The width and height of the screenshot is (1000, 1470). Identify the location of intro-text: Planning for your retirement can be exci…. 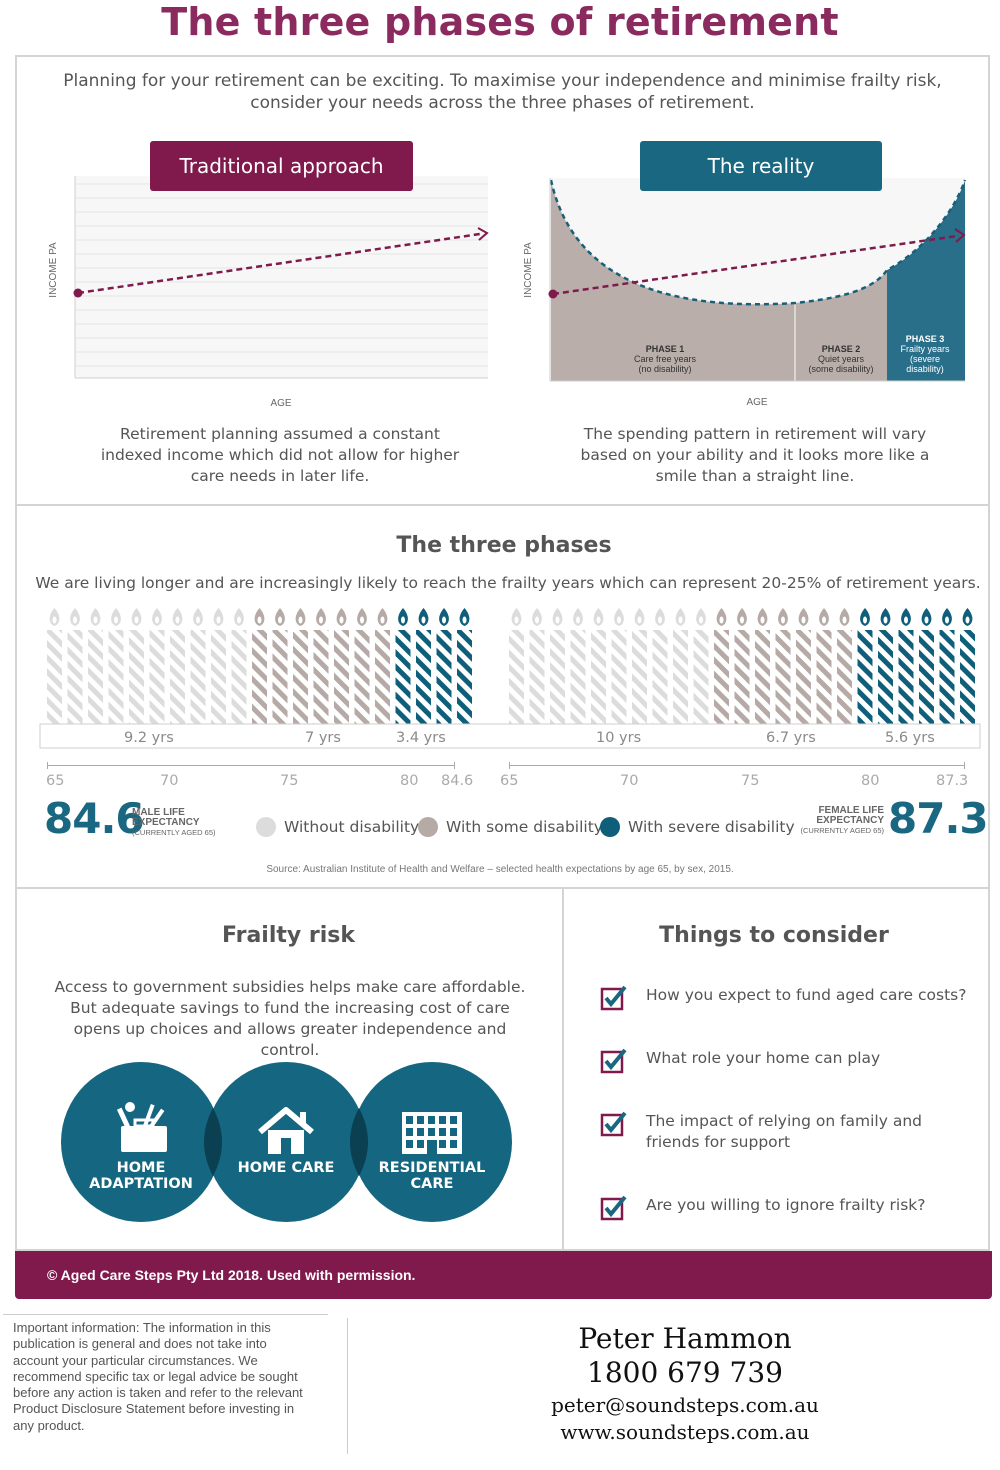
(502, 92).